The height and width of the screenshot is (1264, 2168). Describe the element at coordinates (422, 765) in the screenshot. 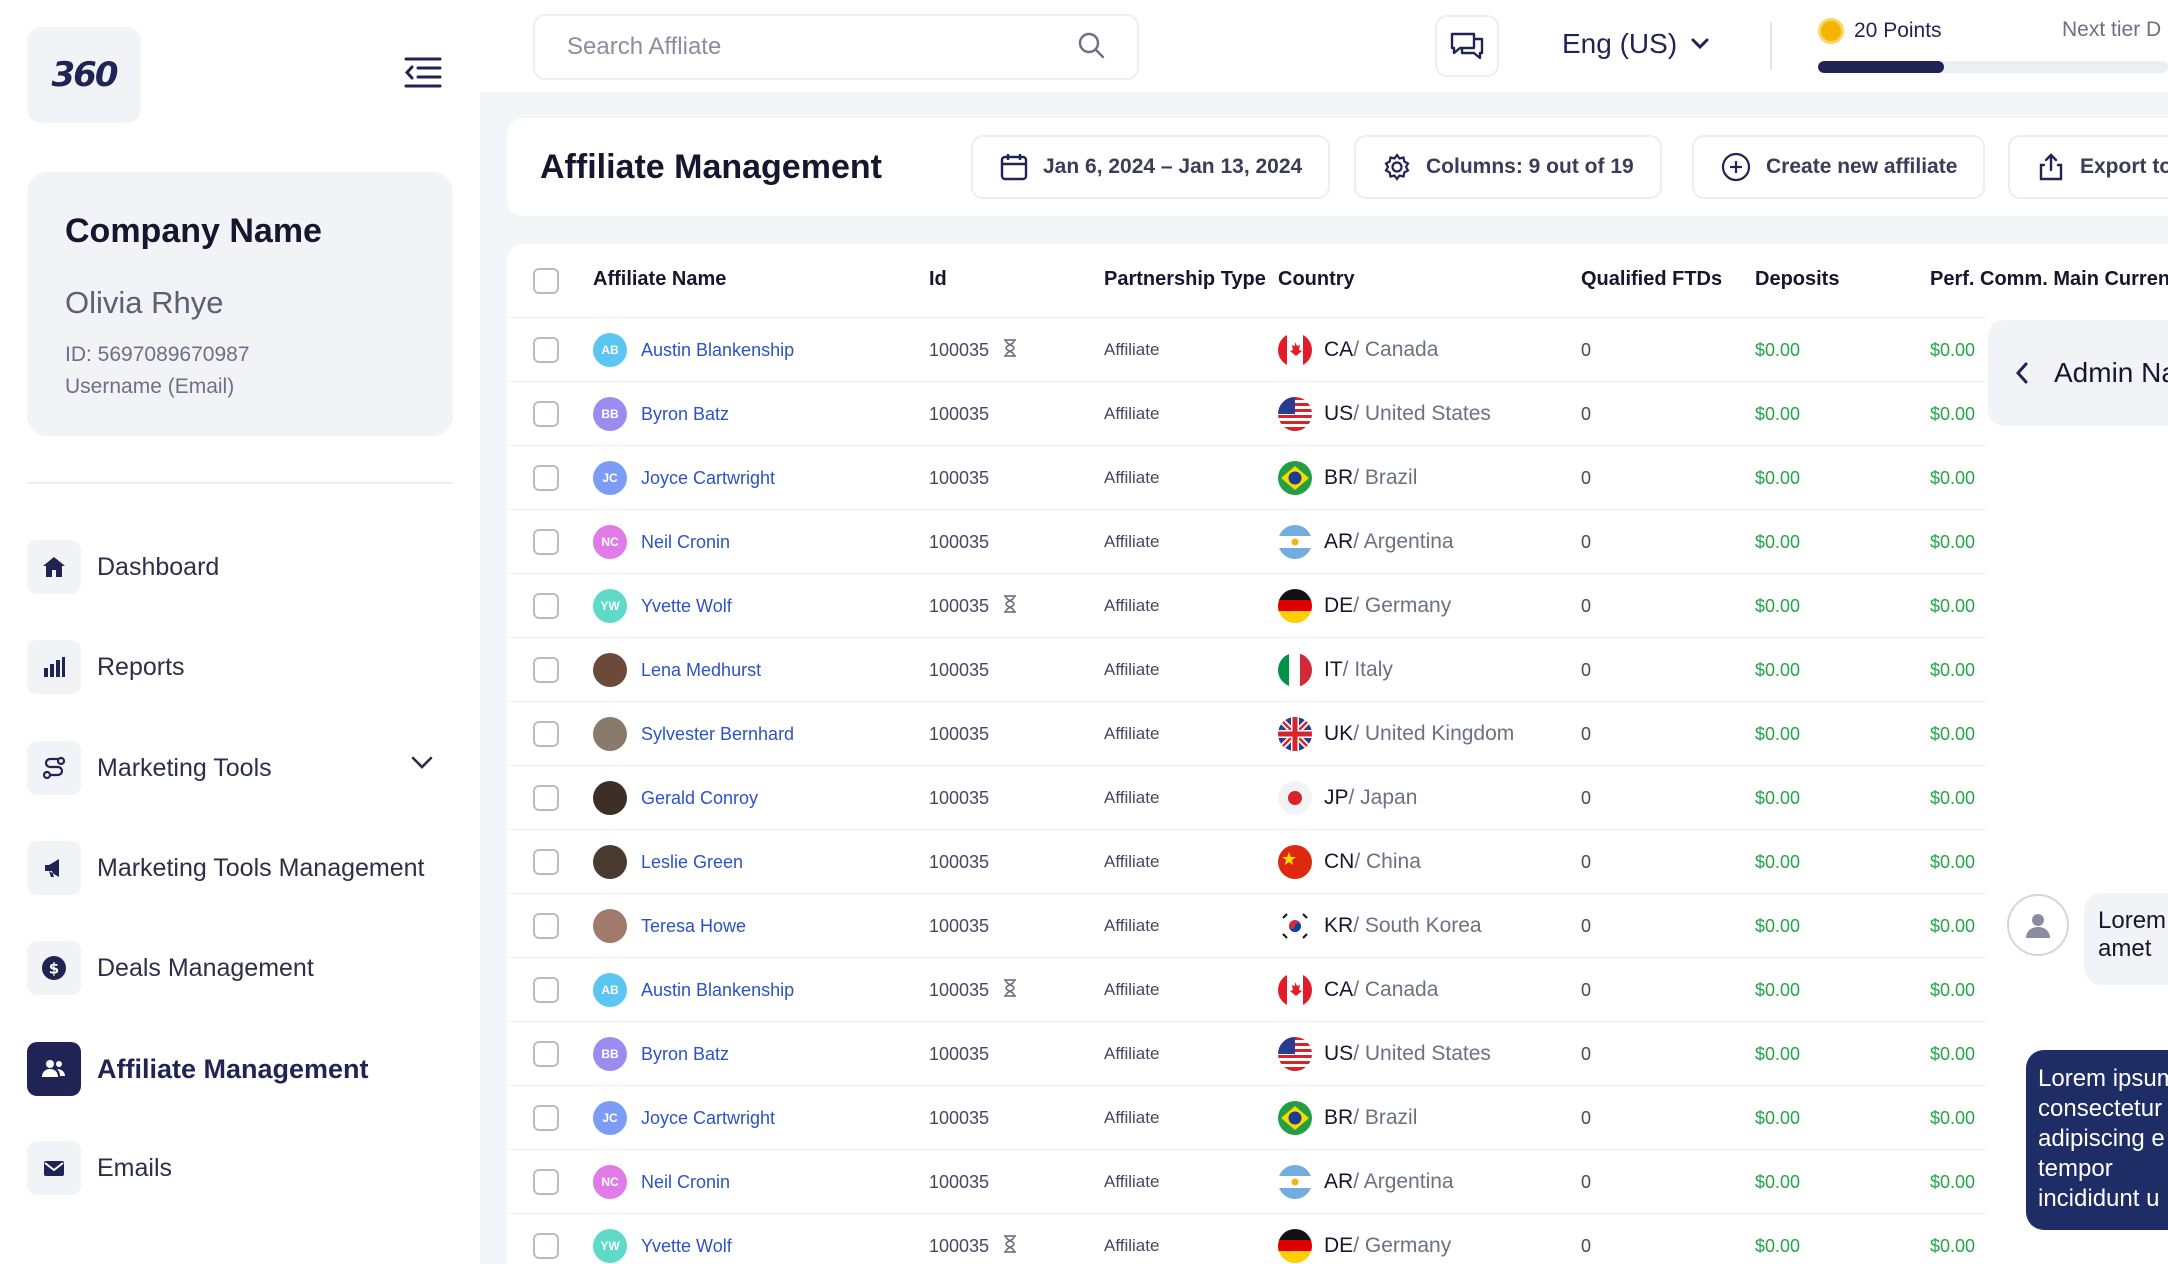

I see `chevron-down-icon` at that location.